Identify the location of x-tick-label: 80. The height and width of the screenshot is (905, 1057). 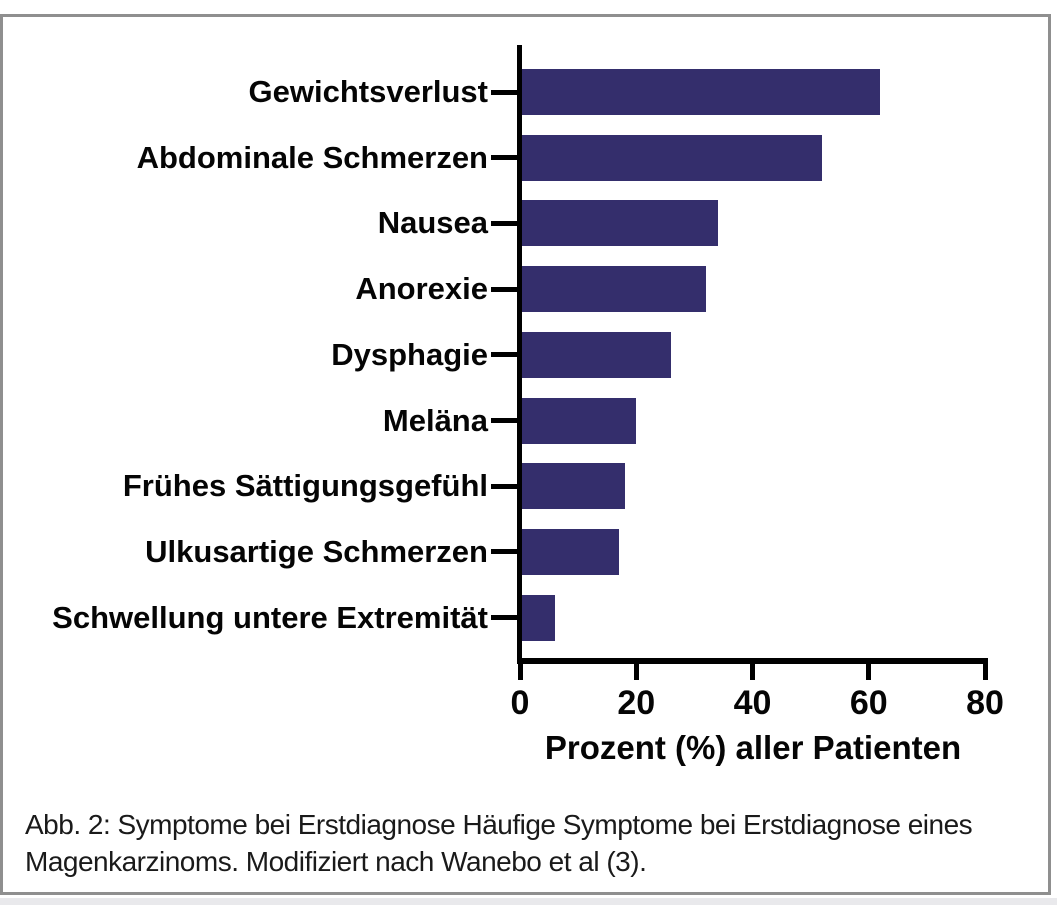
(985, 703).